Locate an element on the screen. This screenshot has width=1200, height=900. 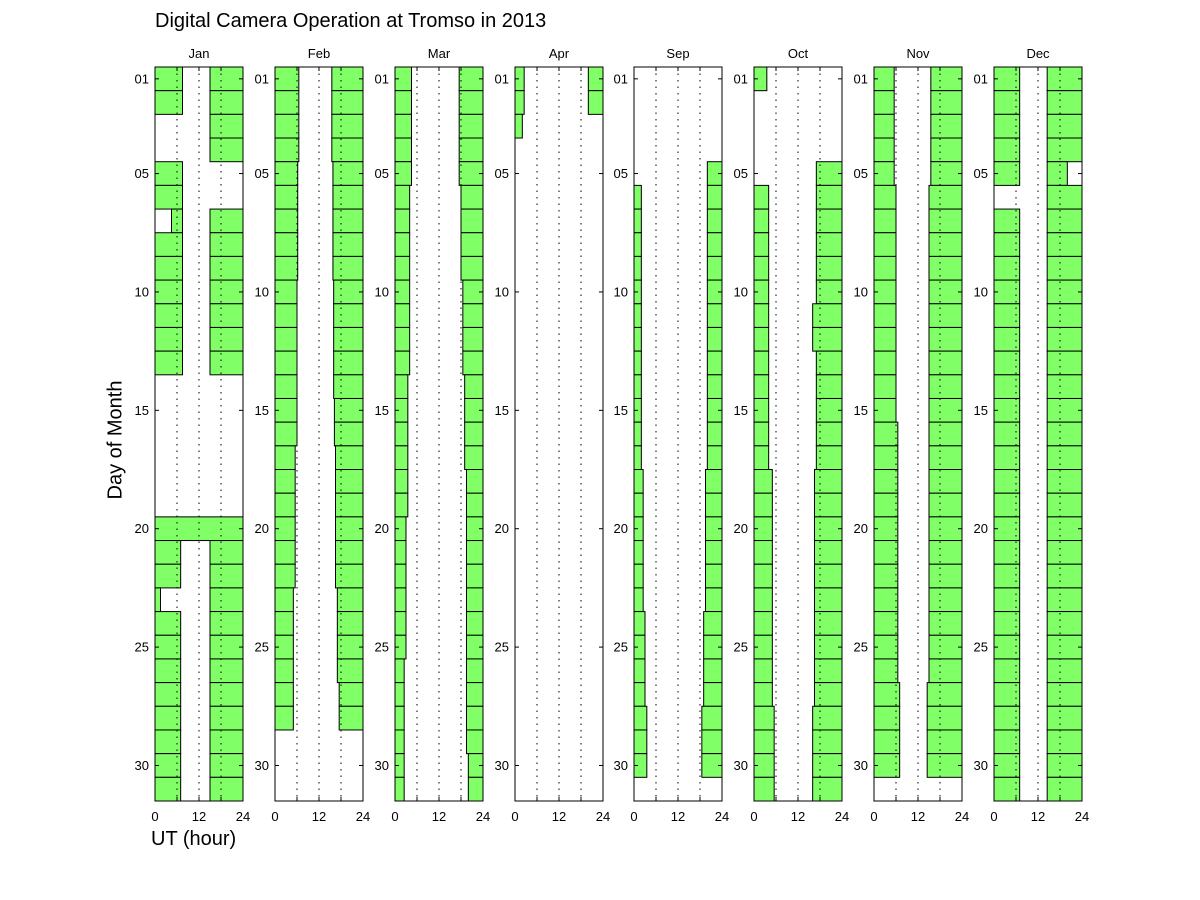
y-tick-label: 01 is located at coordinates (741, 78).